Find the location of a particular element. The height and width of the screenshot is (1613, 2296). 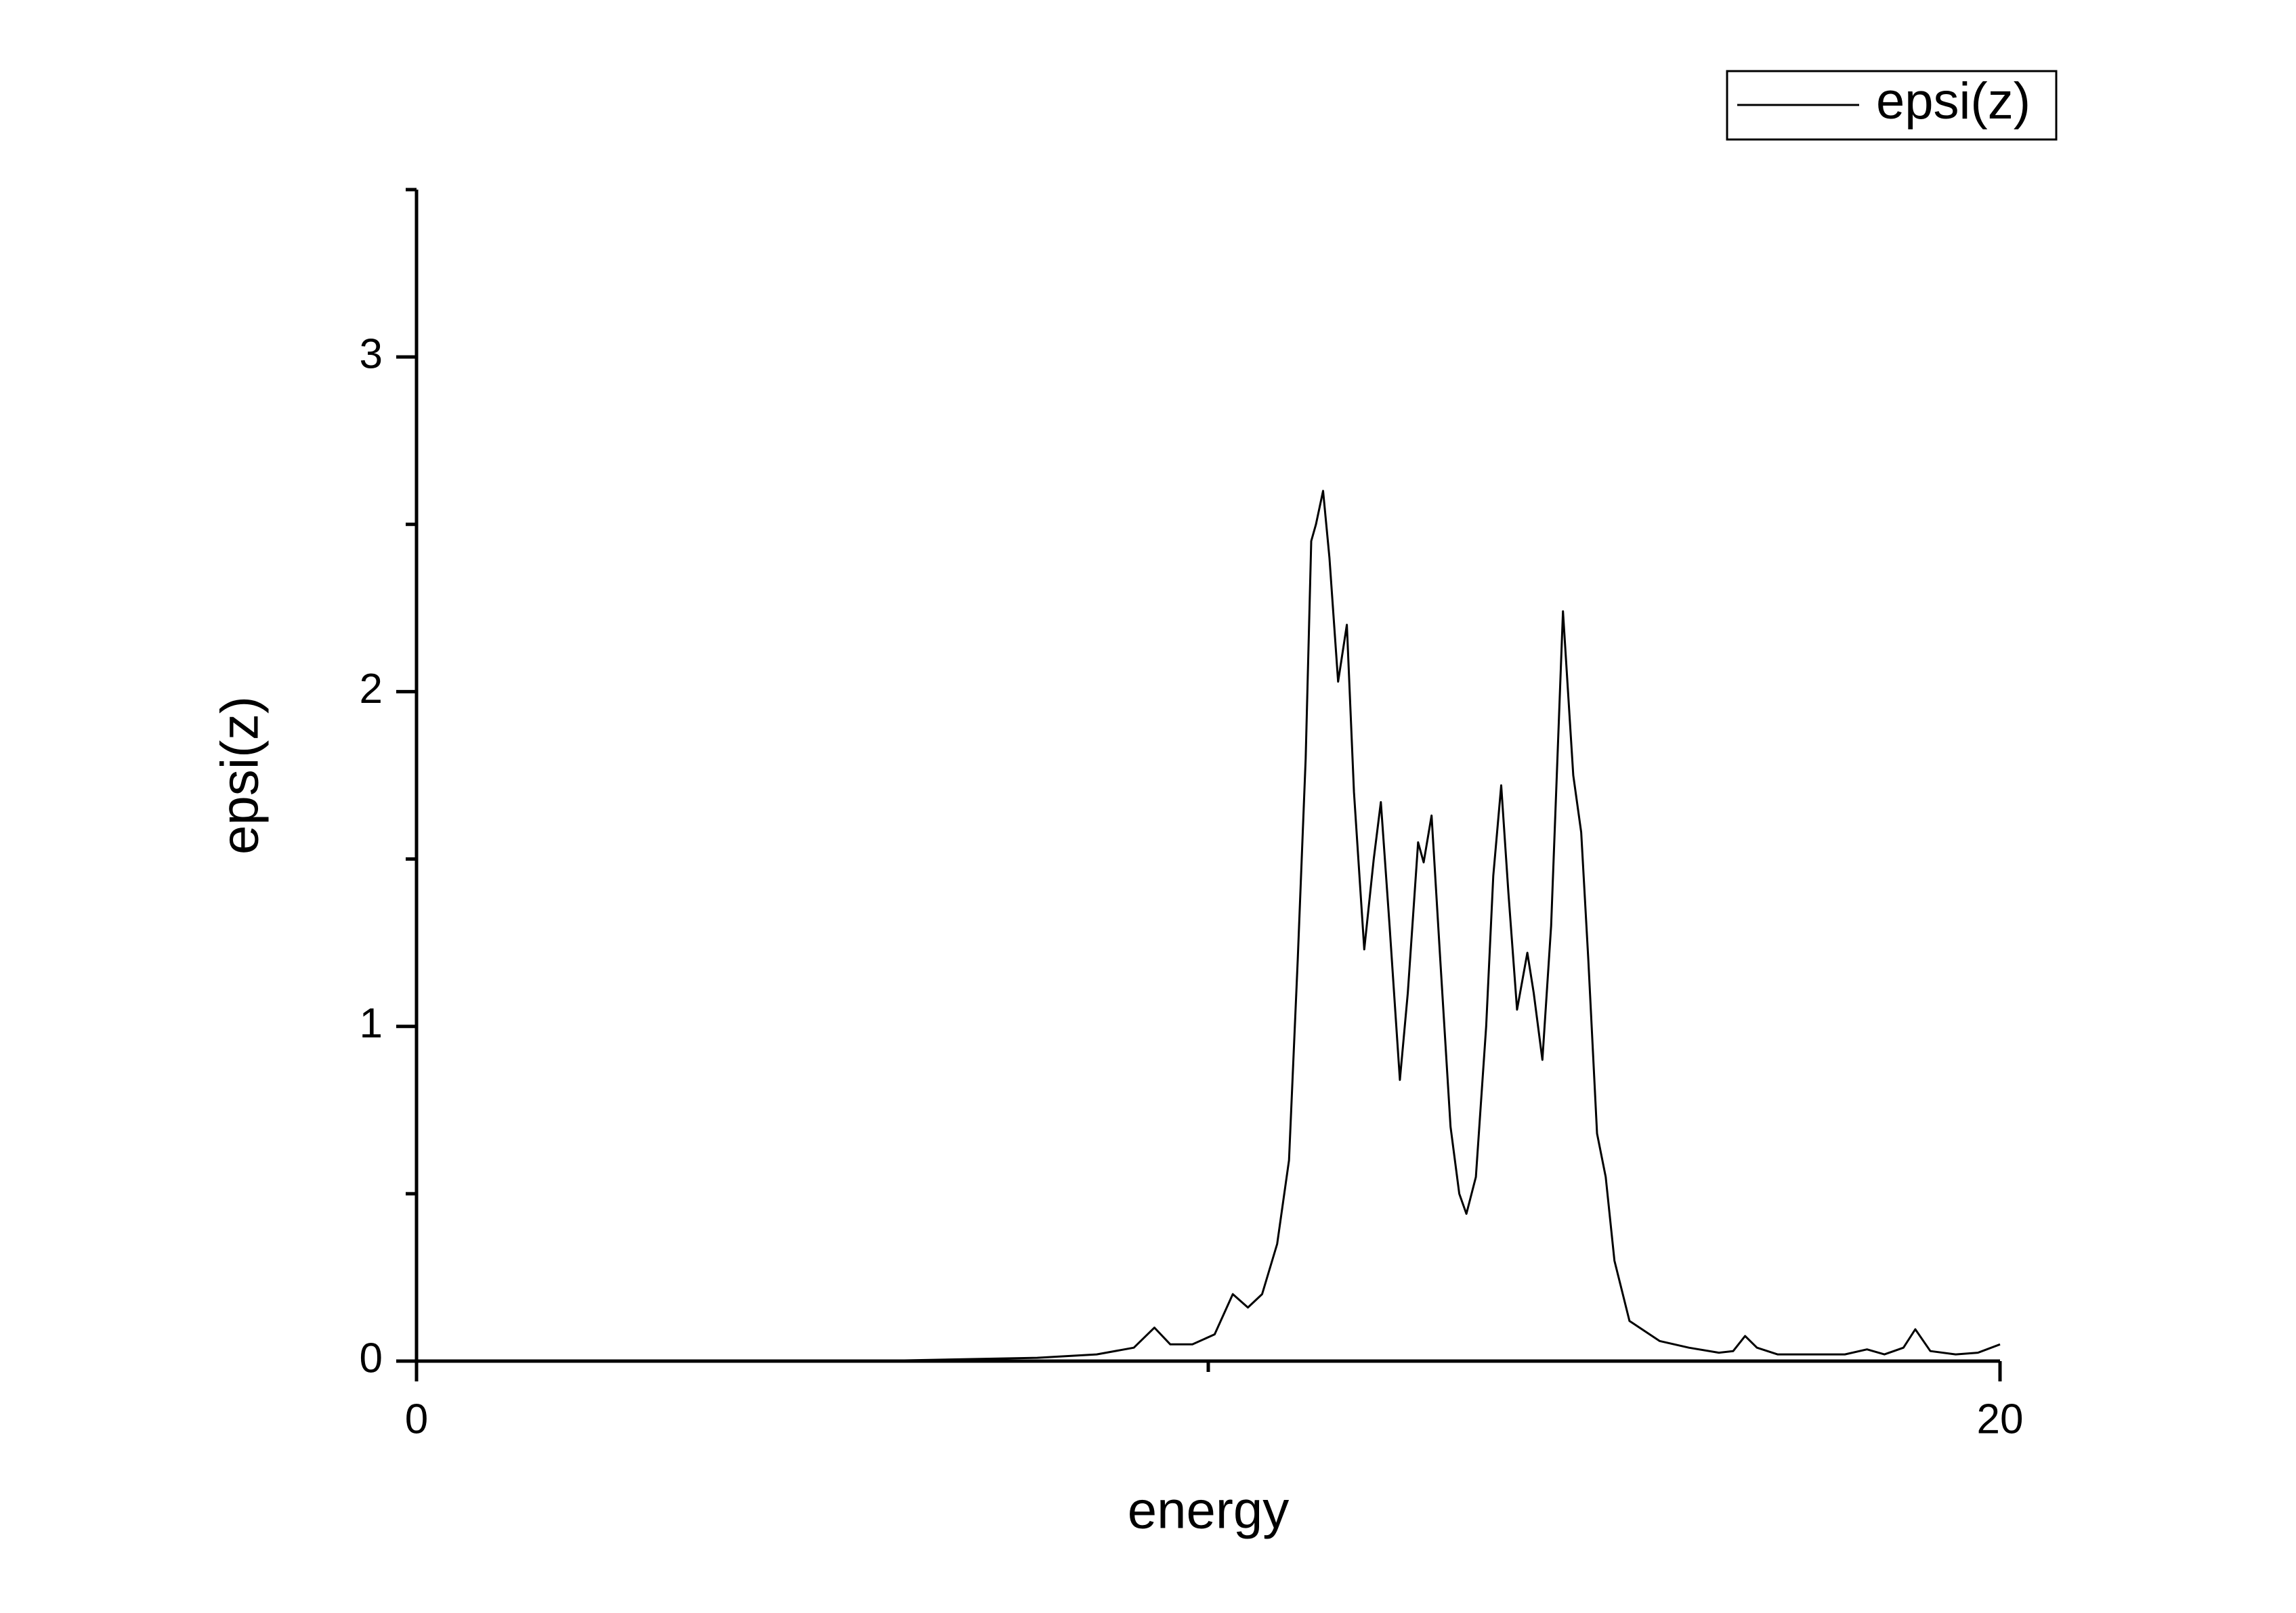

y-tick-label: 0 is located at coordinates (372, 1358).